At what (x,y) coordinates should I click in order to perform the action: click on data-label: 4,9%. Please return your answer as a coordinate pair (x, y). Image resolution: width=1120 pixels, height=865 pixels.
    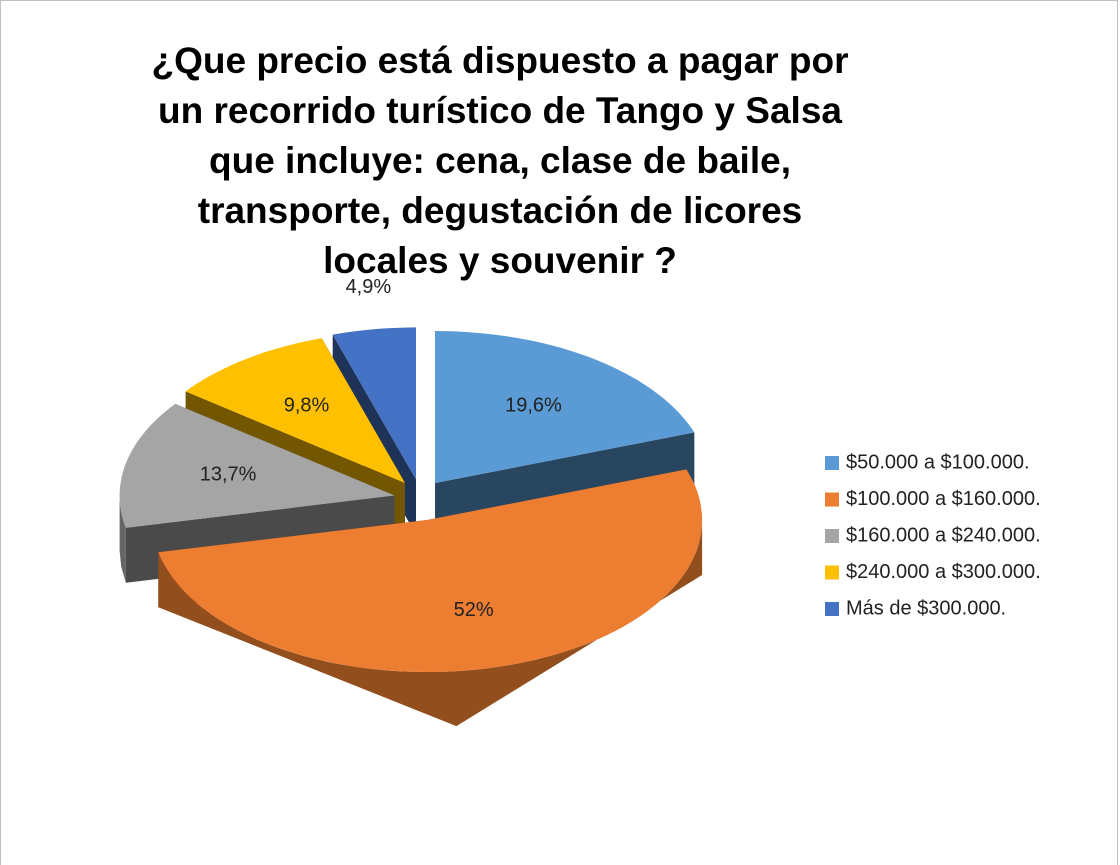
    Looking at the image, I should click on (369, 287).